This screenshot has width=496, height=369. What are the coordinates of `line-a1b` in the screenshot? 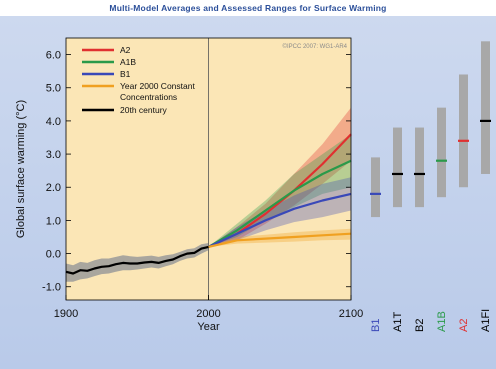 It's located at (279, 203).